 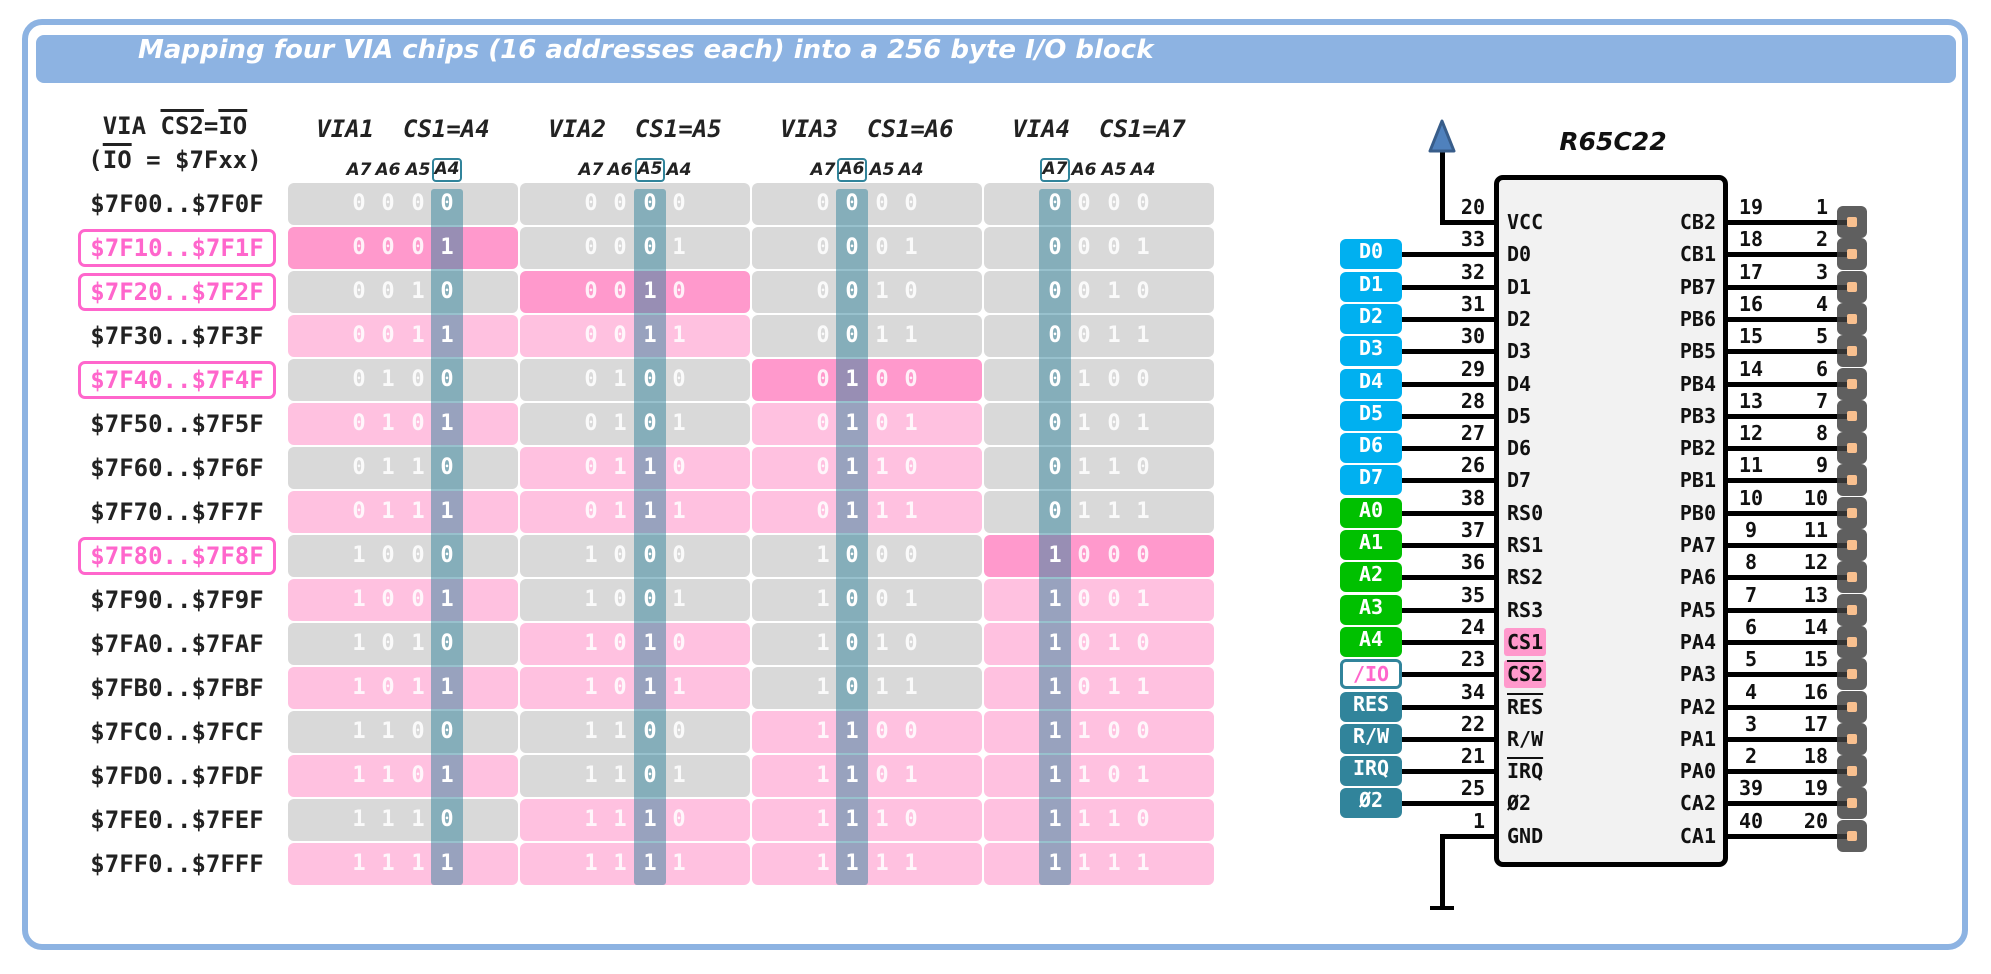 I want to click on pin-number: 13, so click(x=1751, y=401).